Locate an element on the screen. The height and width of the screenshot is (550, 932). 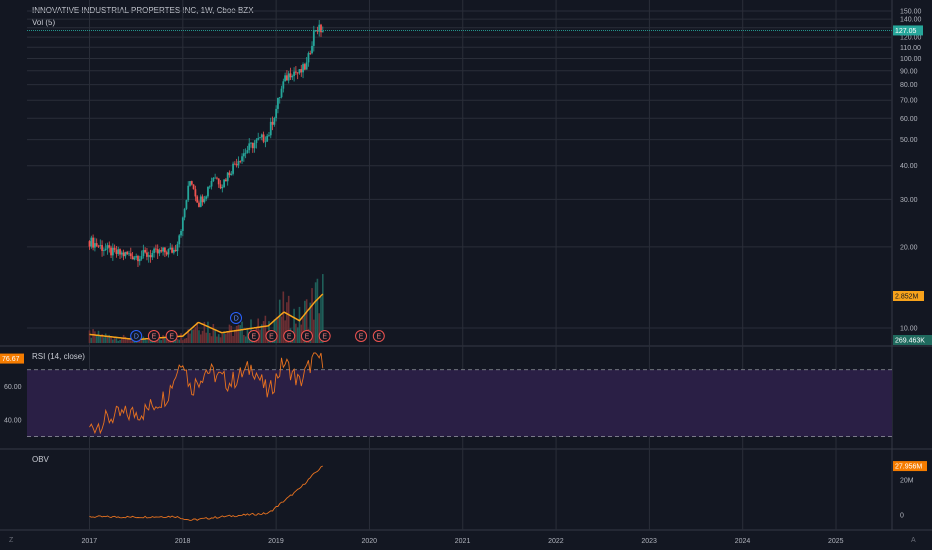
price-tick-label: 50.00 is located at coordinates (909, 140).